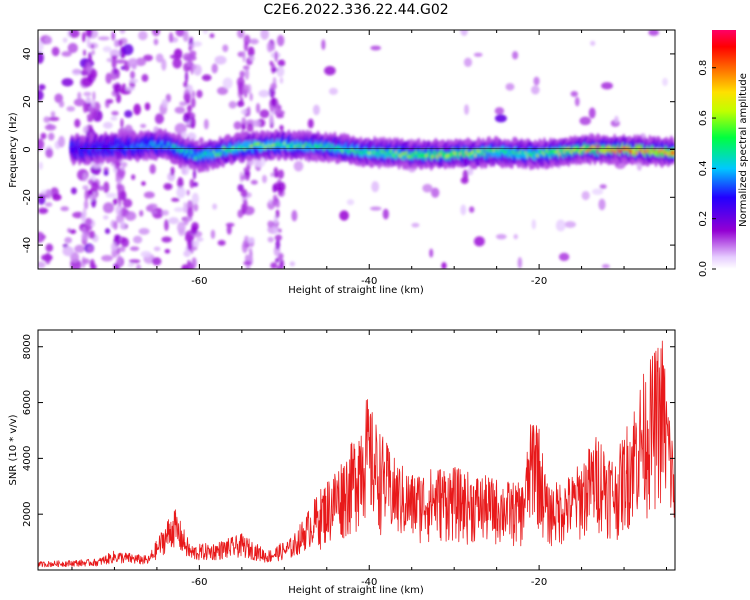 This screenshot has height=600, width=750. Describe the element at coordinates (27, 54) in the screenshot. I see `y-tick-label: 40` at that location.